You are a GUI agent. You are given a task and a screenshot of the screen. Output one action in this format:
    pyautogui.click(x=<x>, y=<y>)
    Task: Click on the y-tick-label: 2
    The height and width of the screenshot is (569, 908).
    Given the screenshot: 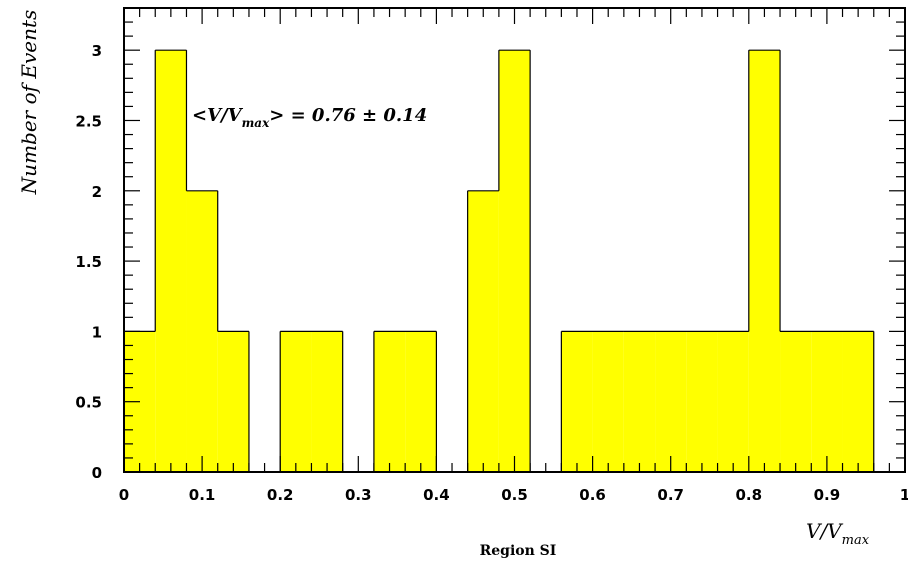 What is the action you would take?
    pyautogui.click(x=97, y=192)
    